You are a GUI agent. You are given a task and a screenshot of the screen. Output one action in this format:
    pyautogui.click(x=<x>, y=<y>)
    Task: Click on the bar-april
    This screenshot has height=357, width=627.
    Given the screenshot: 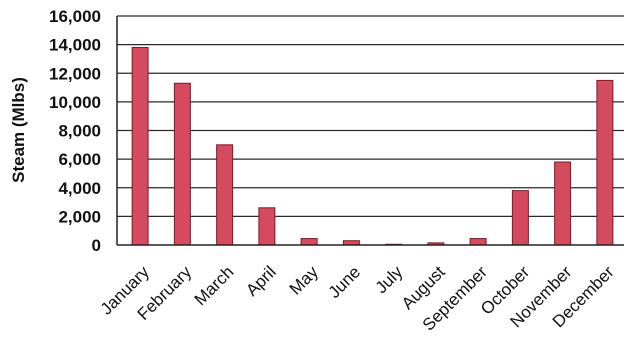 What is the action you would take?
    pyautogui.click(x=267, y=226)
    